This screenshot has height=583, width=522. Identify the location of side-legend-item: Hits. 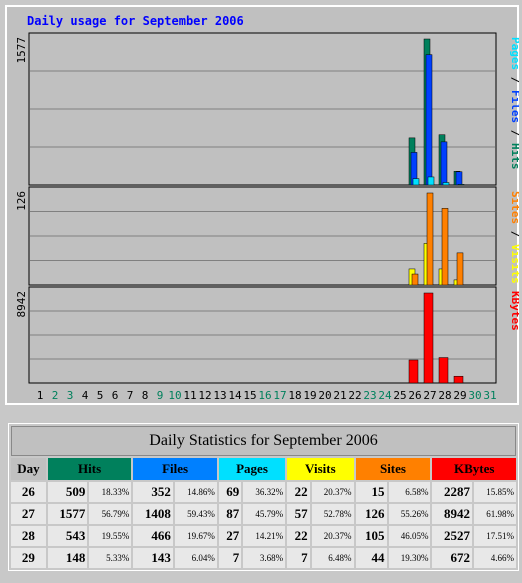
(514, 156).